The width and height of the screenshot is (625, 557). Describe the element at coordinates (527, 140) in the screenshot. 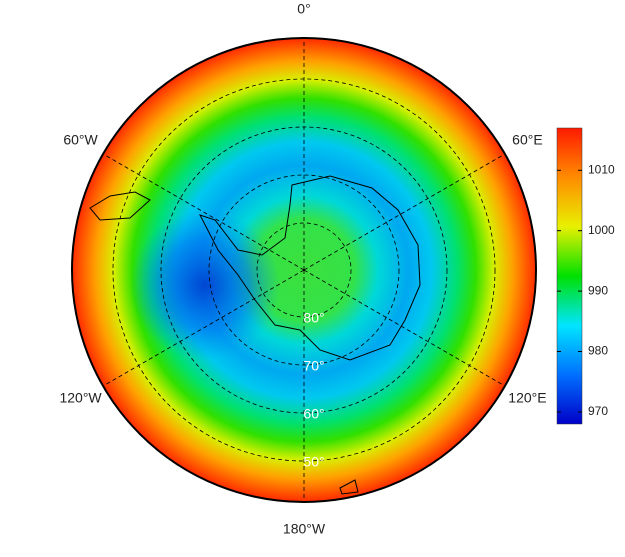

I see `longitude-label: 60°E` at that location.